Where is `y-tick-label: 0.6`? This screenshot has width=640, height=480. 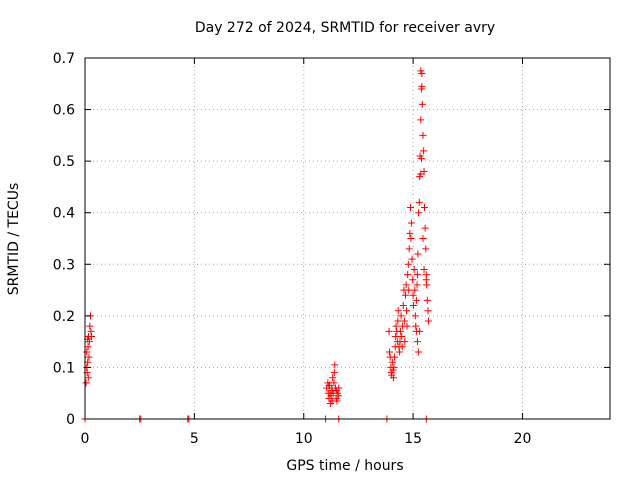 y-tick-label: 0.6 is located at coordinates (64, 111).